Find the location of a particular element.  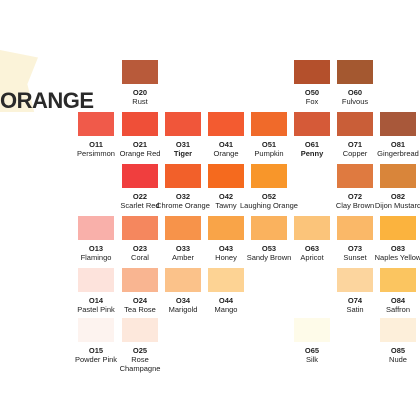

swatch-name: Marigold is located at coordinates (183, 309).